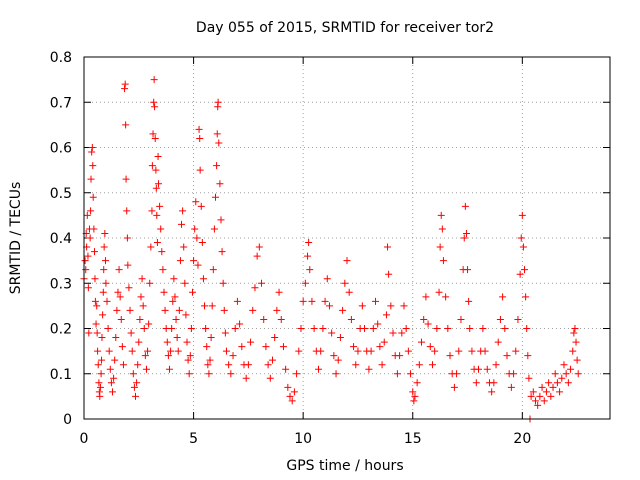  I want to click on x-tick-label: 5, so click(193, 439).